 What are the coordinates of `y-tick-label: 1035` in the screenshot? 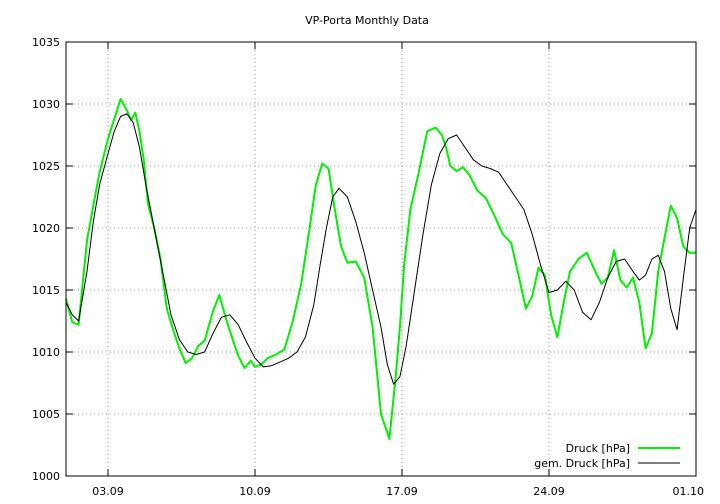 It's located at (46, 42).